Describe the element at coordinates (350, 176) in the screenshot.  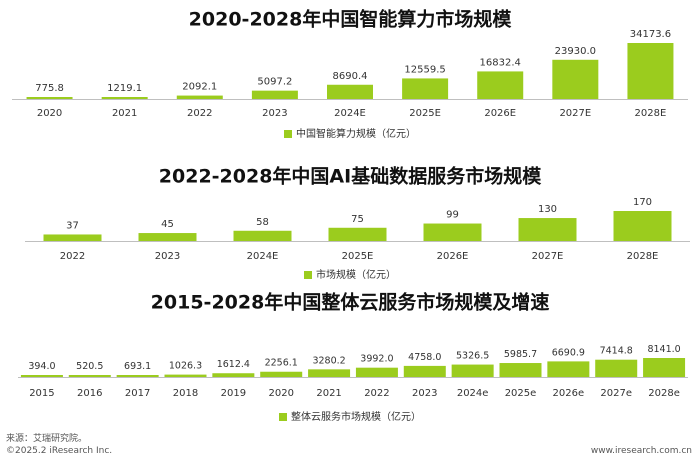
I see `chart-2-title: 2022-2028年中国AI基础数据服务市场规模` at that location.